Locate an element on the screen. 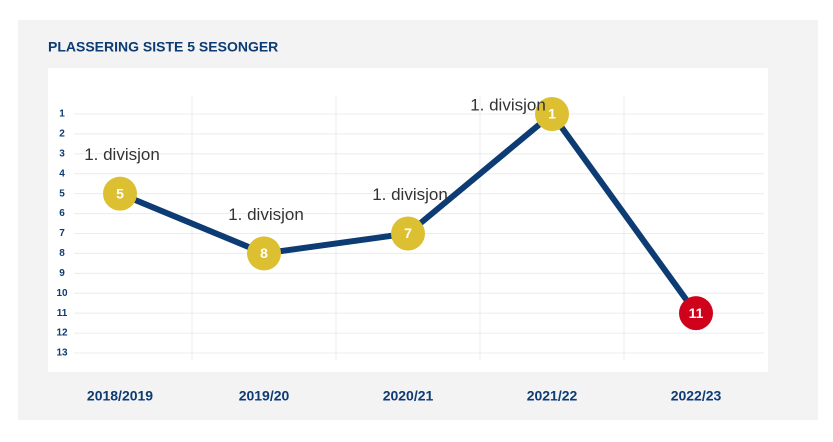 This screenshot has height=442, width=833. x-tick-label: 2022/23 is located at coordinates (696, 396).